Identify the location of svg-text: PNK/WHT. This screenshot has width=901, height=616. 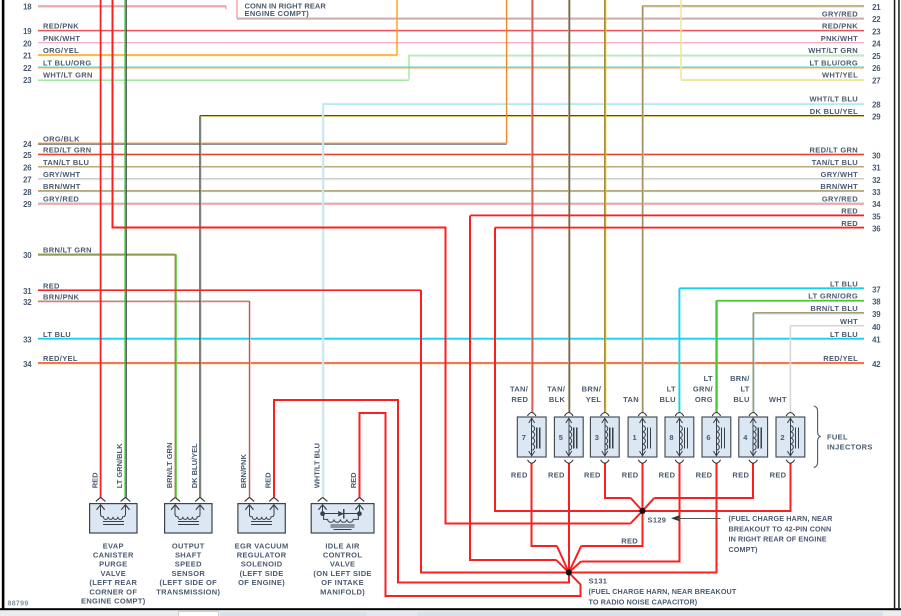
(839, 38).